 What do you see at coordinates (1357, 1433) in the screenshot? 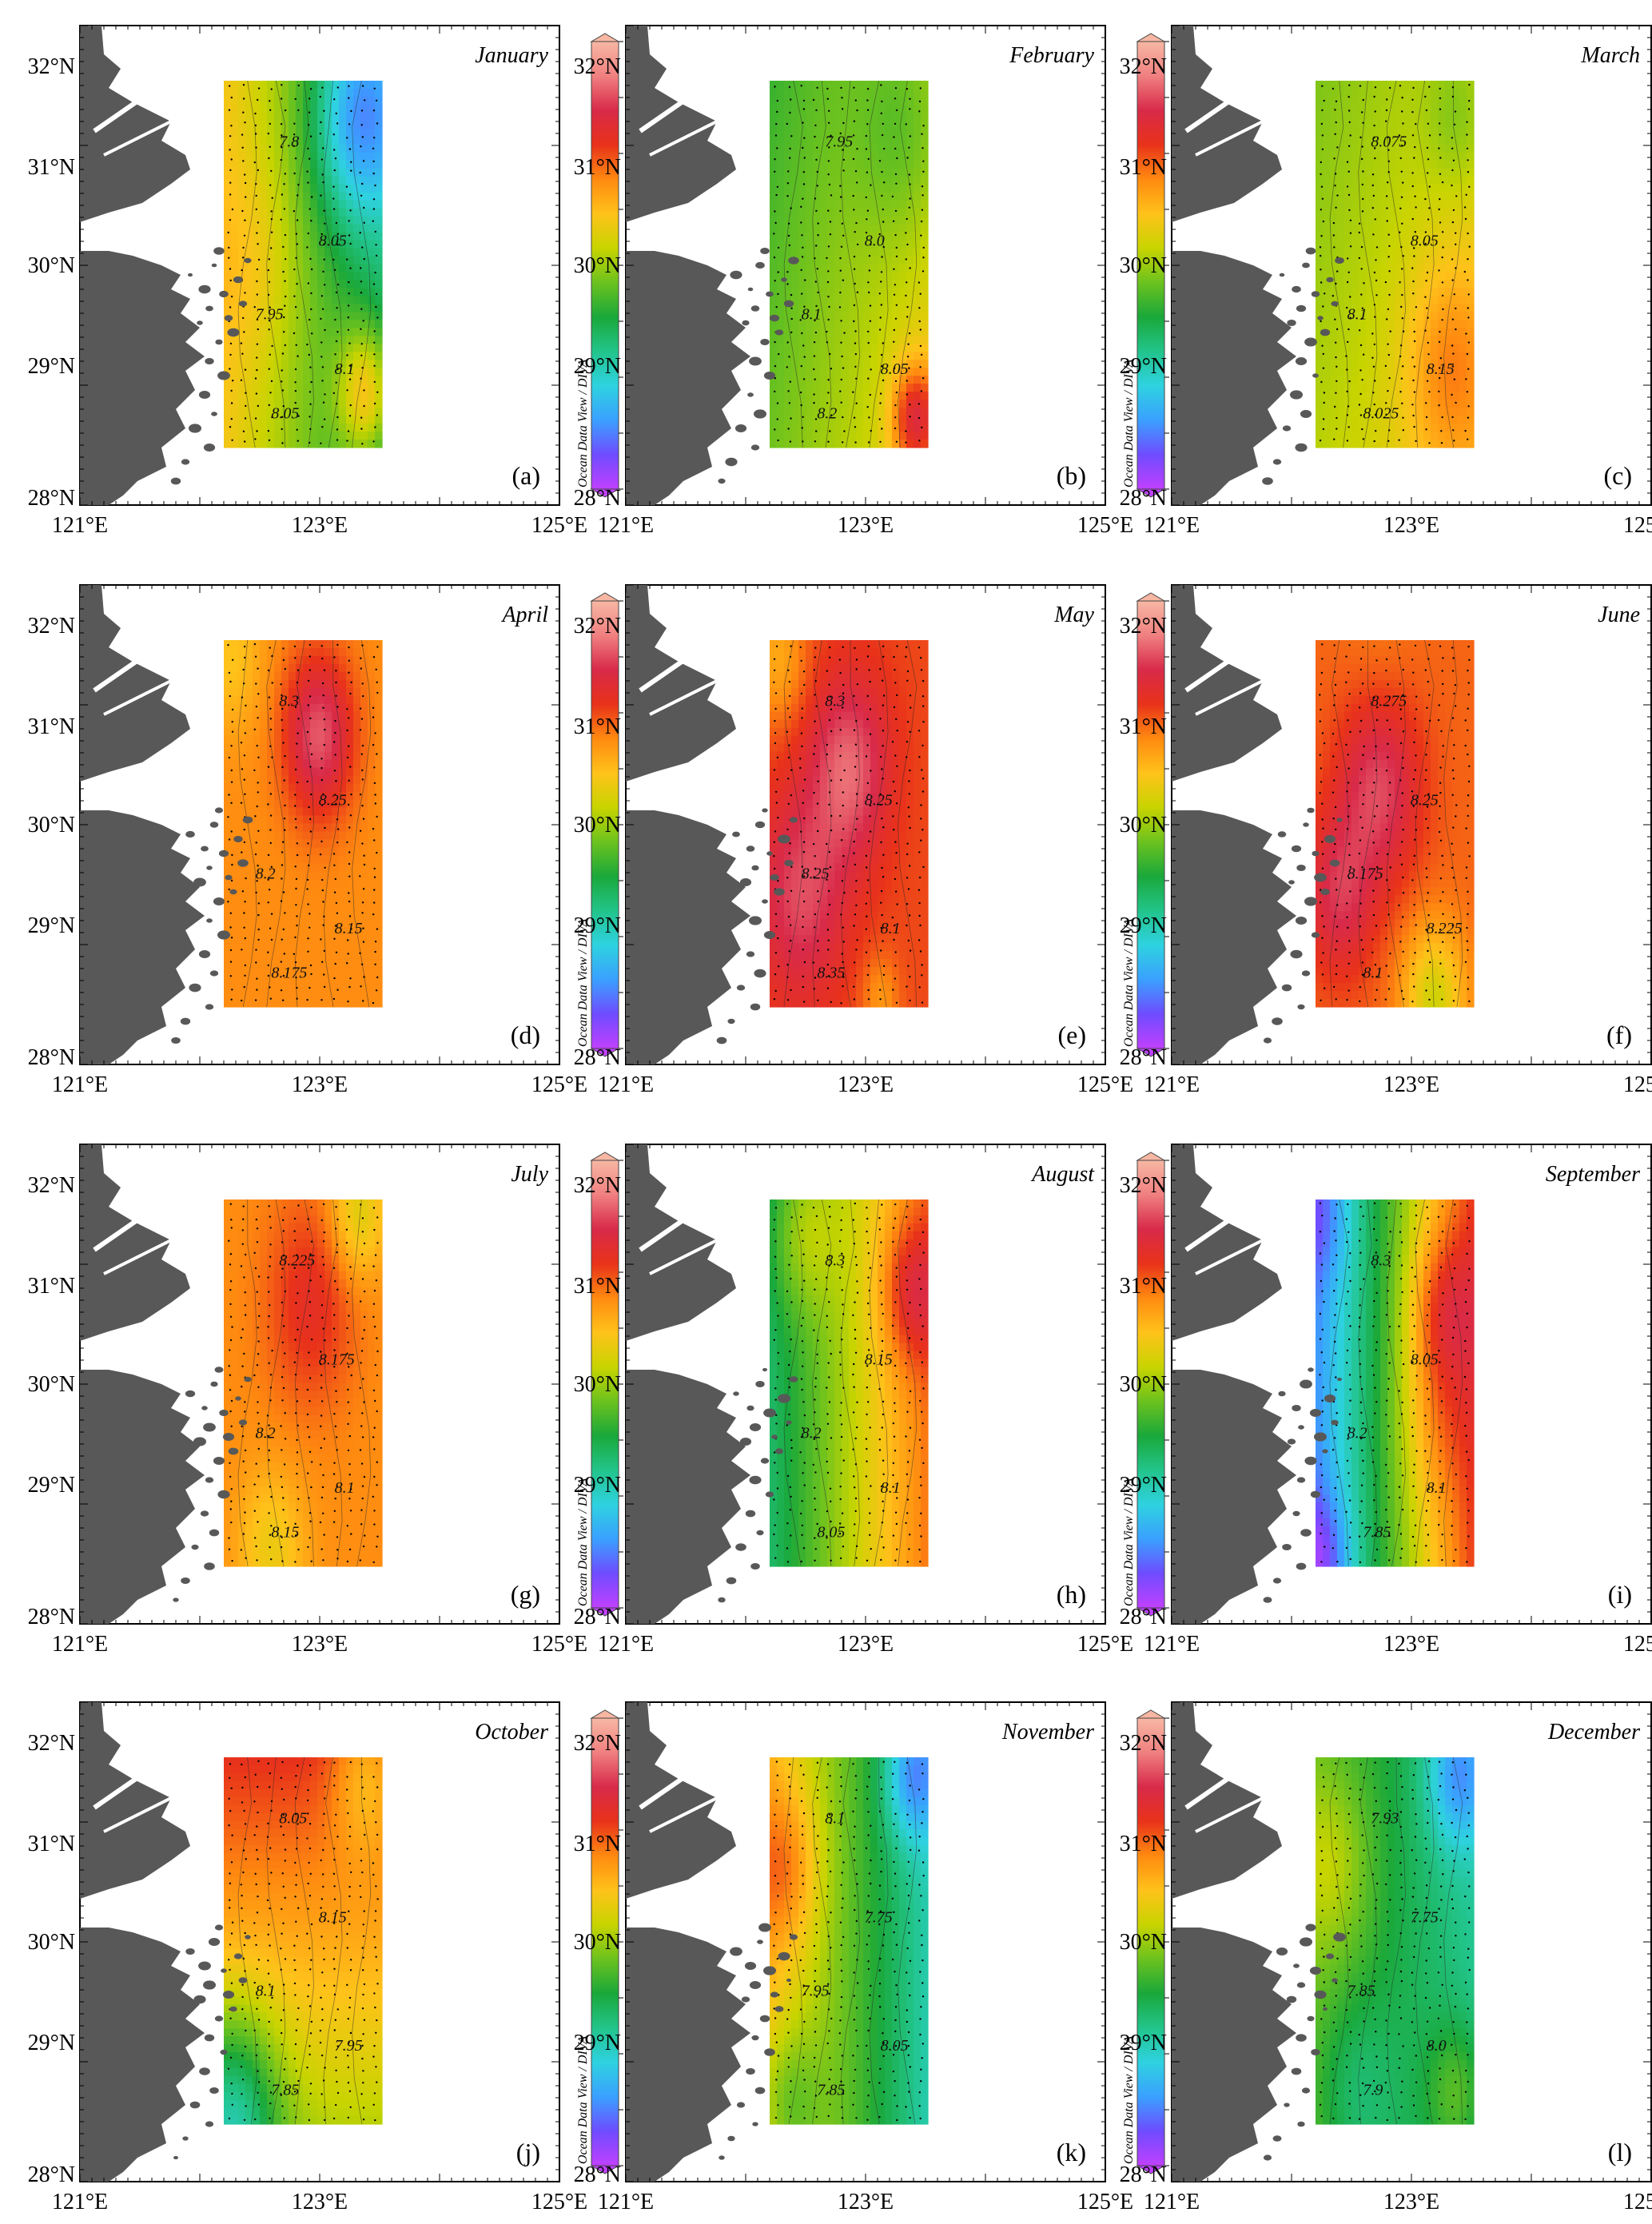
I see `contour-label: 8.2` at bounding box center [1357, 1433].